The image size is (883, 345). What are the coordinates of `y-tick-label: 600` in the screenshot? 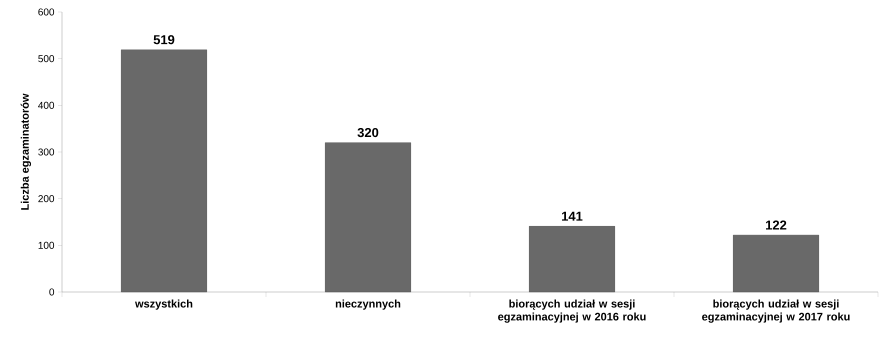 It's located at (46, 12).